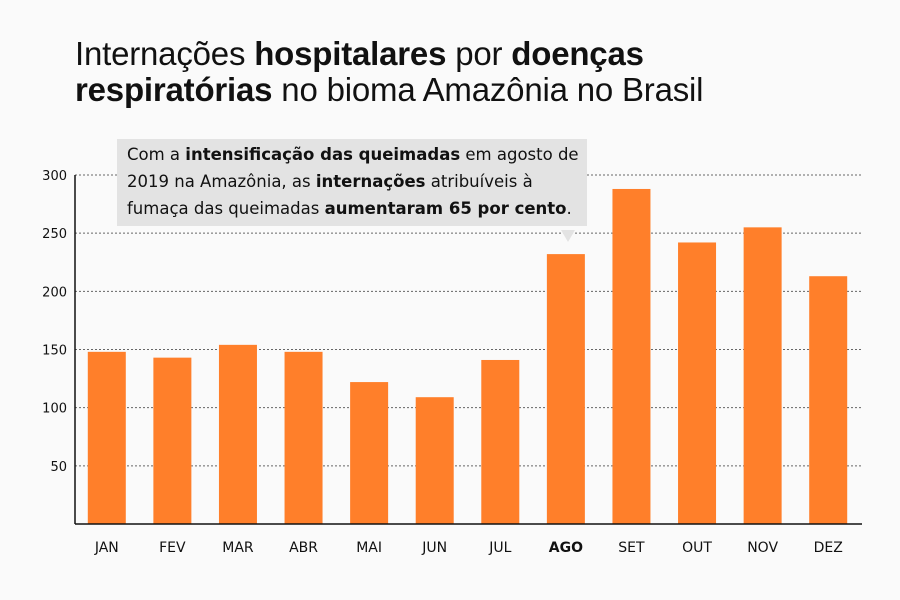  I want to click on x-tick-label: OUT, so click(697, 548).